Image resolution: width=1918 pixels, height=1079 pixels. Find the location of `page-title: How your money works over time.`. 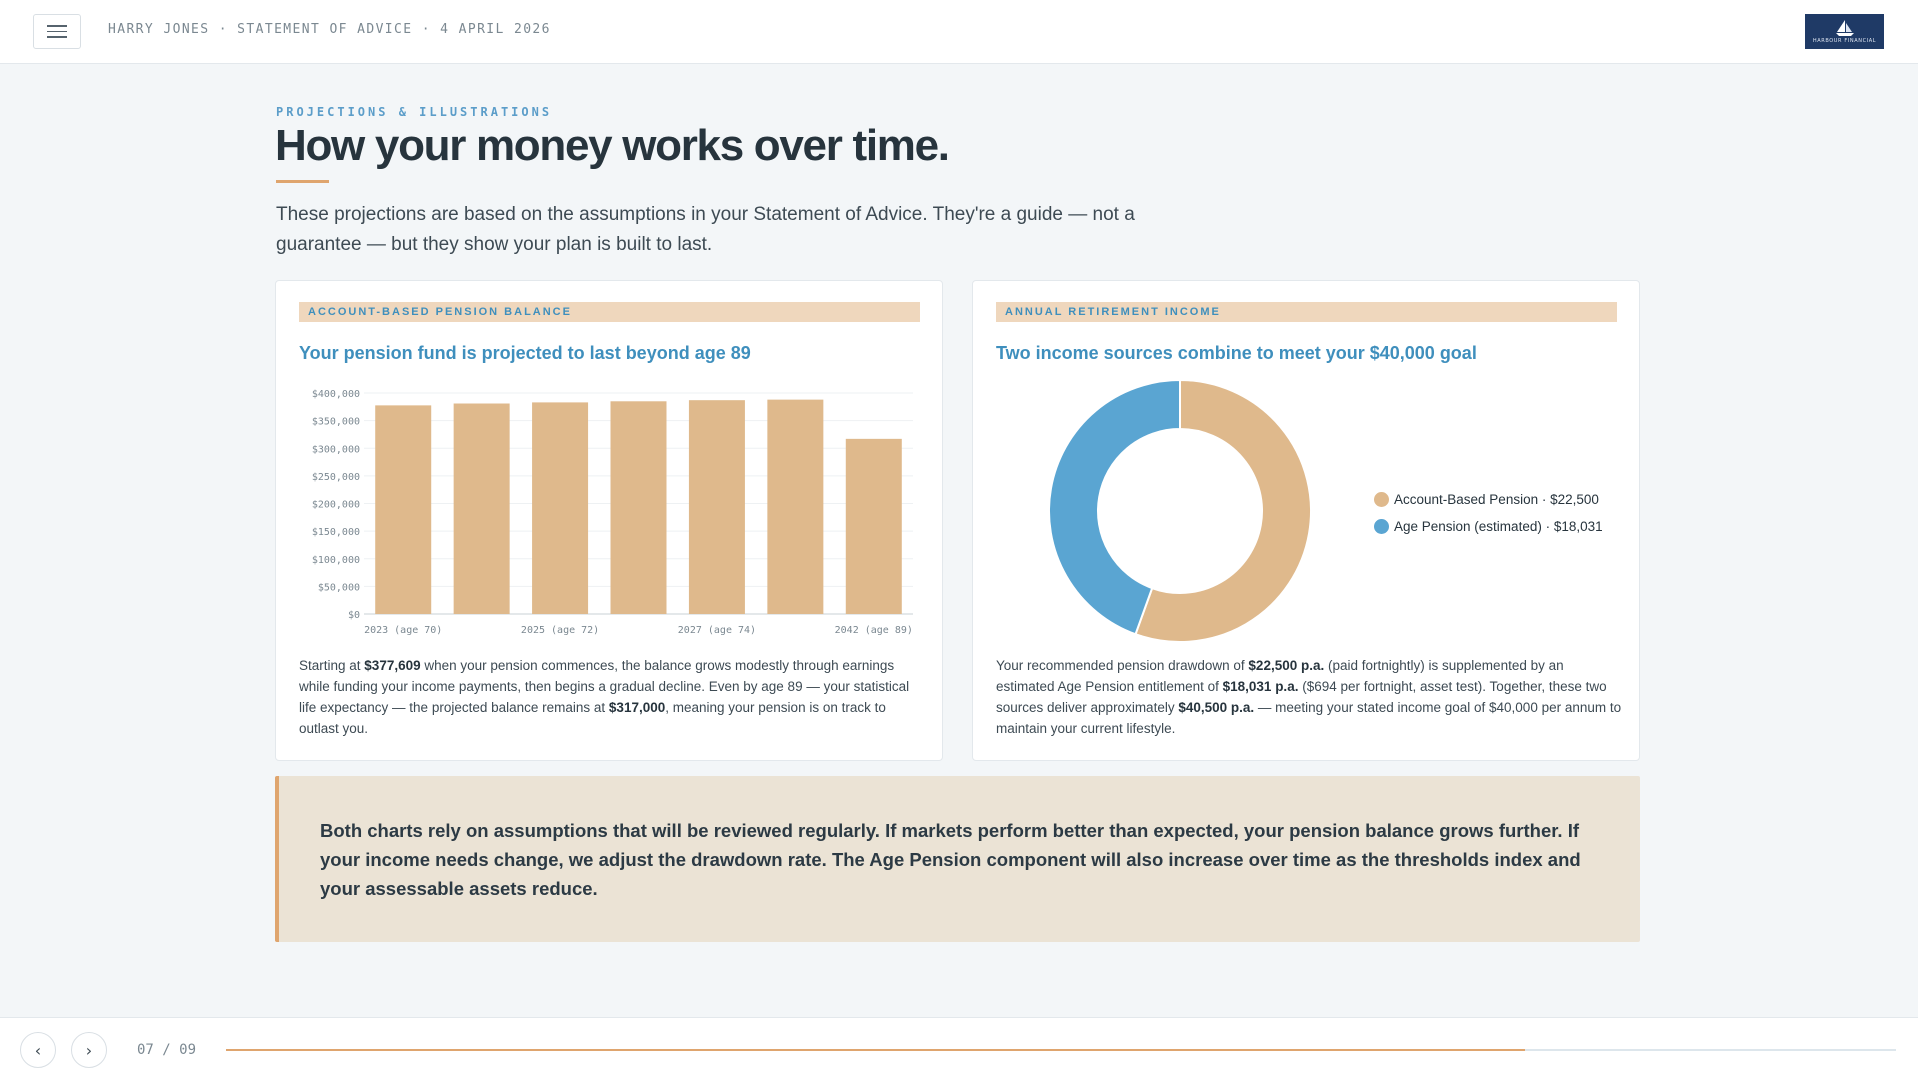

page-title: How your money works over time. is located at coordinates (612, 145).